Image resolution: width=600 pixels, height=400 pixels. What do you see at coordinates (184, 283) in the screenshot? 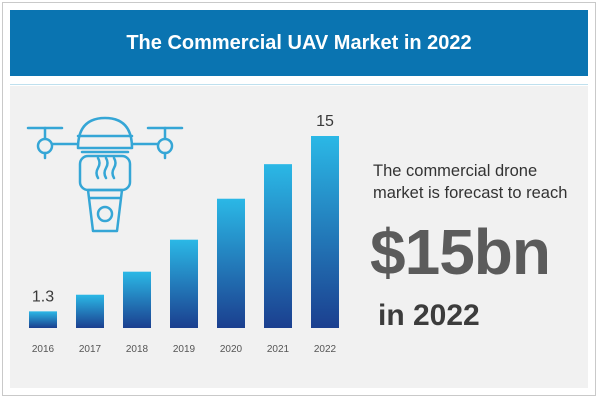
I see `bar-2019` at bounding box center [184, 283].